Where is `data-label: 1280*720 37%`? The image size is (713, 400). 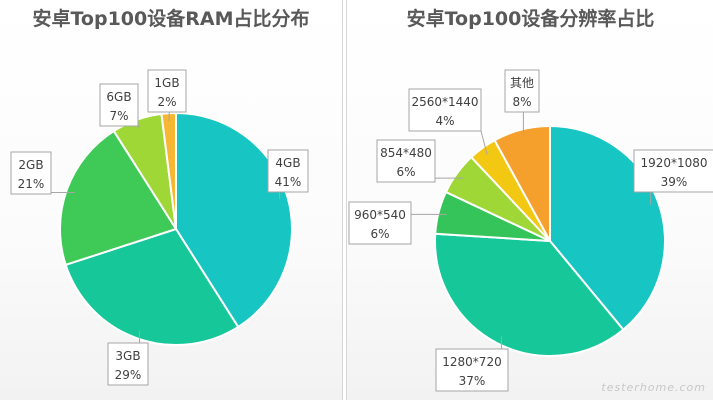 data-label: 1280*720 37% is located at coordinates (472, 364).